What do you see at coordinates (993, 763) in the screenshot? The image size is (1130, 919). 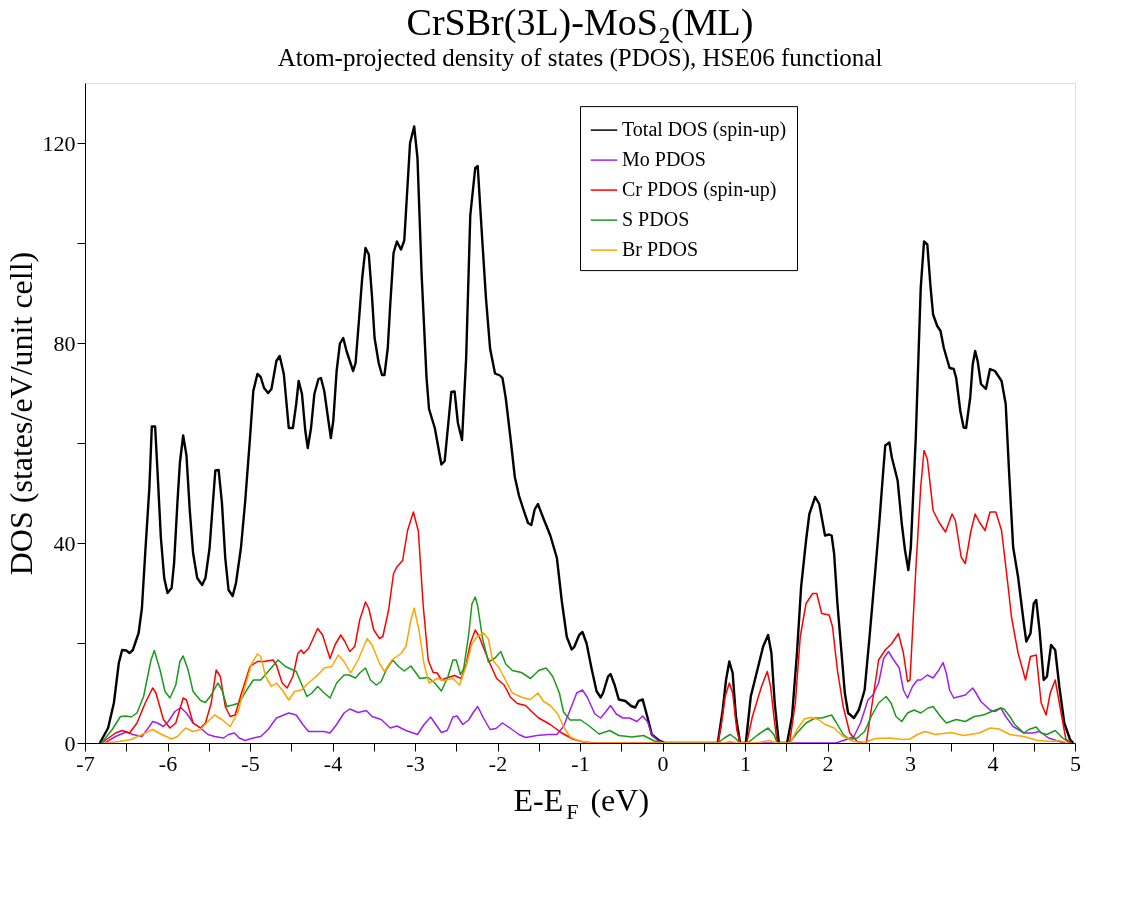 I see `x-tick-label: 4` at bounding box center [993, 763].